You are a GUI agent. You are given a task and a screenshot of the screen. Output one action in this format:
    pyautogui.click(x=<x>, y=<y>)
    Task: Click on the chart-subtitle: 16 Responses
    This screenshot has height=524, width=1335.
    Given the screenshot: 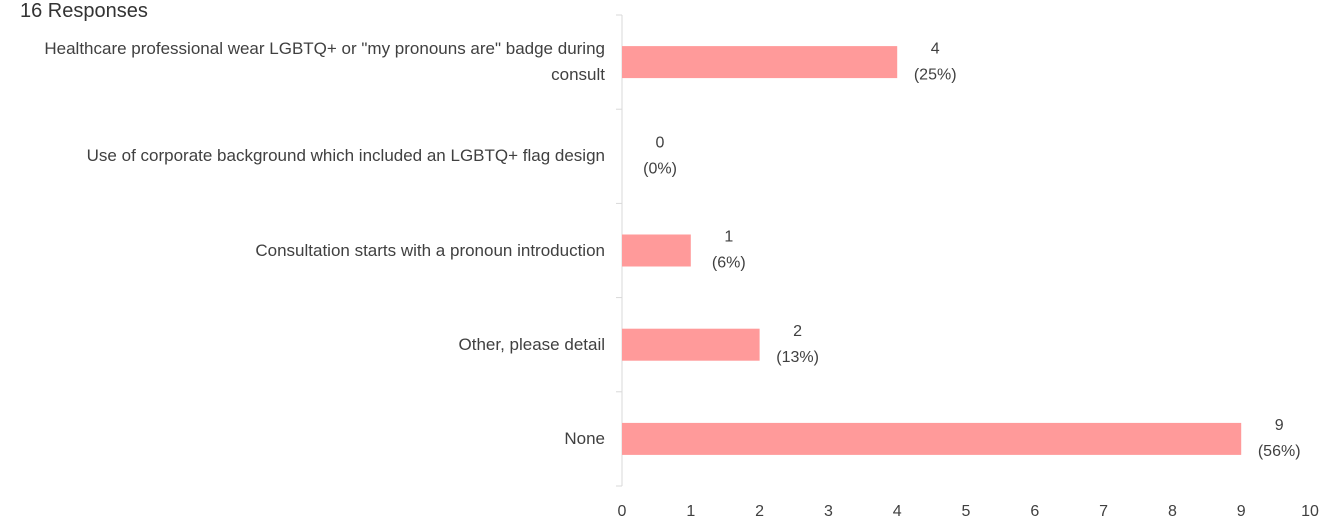 What is the action you would take?
    pyautogui.click(x=84, y=11)
    